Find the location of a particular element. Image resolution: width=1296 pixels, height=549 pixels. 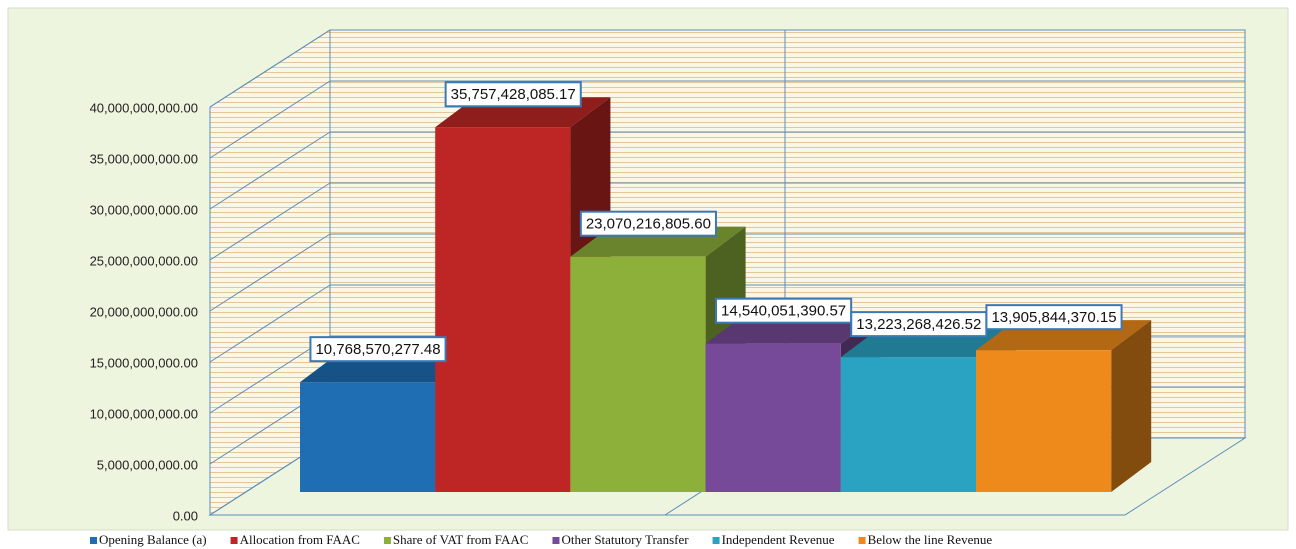

value-label: 13,905,844,370.15 is located at coordinates (1053, 317).